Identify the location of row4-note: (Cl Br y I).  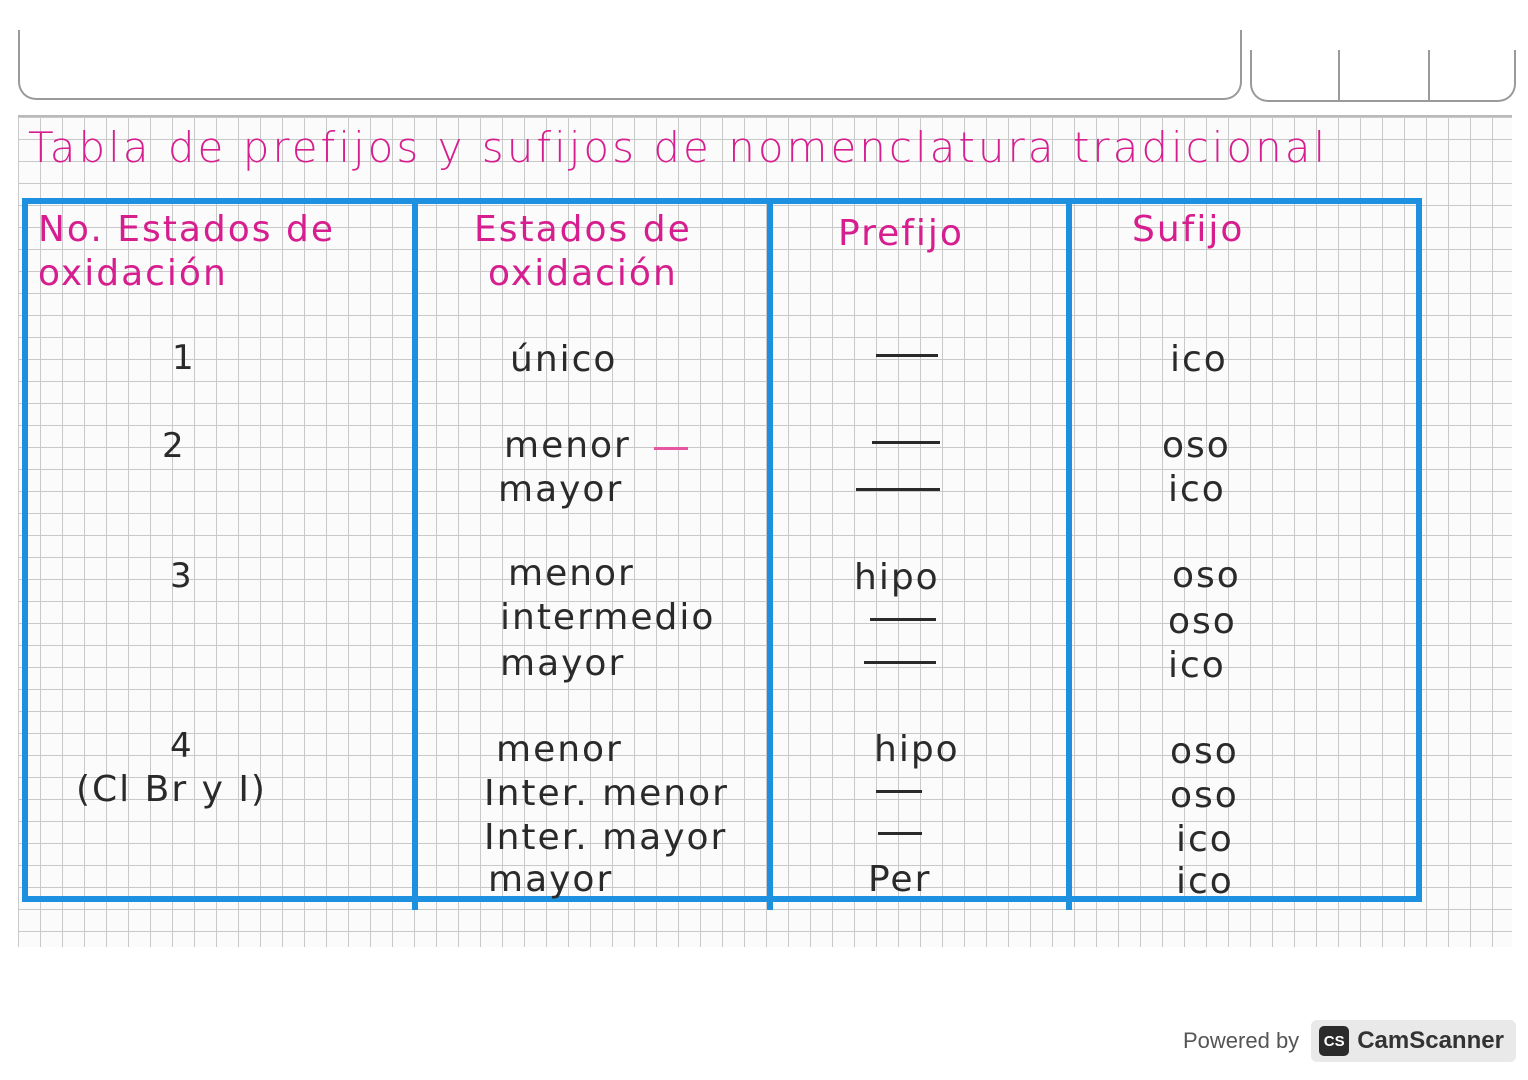
(171, 789).